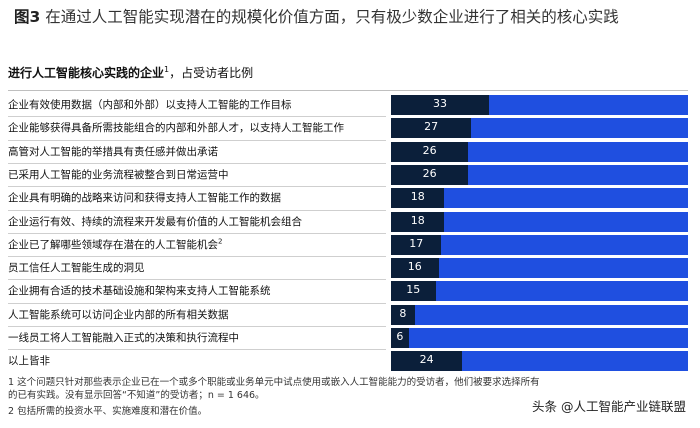 Image resolution: width=700 pixels, height=428 pixels. What do you see at coordinates (29, 361) in the screenshot?
I see `category-label: 以上皆非` at bounding box center [29, 361].